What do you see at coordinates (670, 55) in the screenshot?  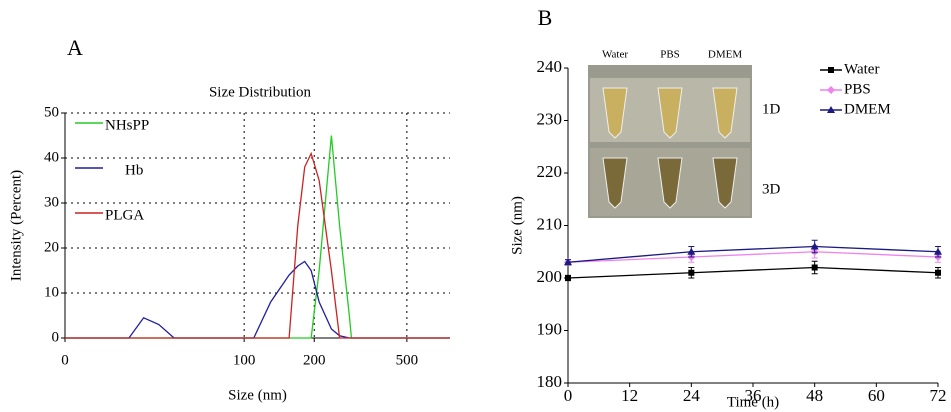 I see `inset-column-label: PBS` at bounding box center [670, 55].